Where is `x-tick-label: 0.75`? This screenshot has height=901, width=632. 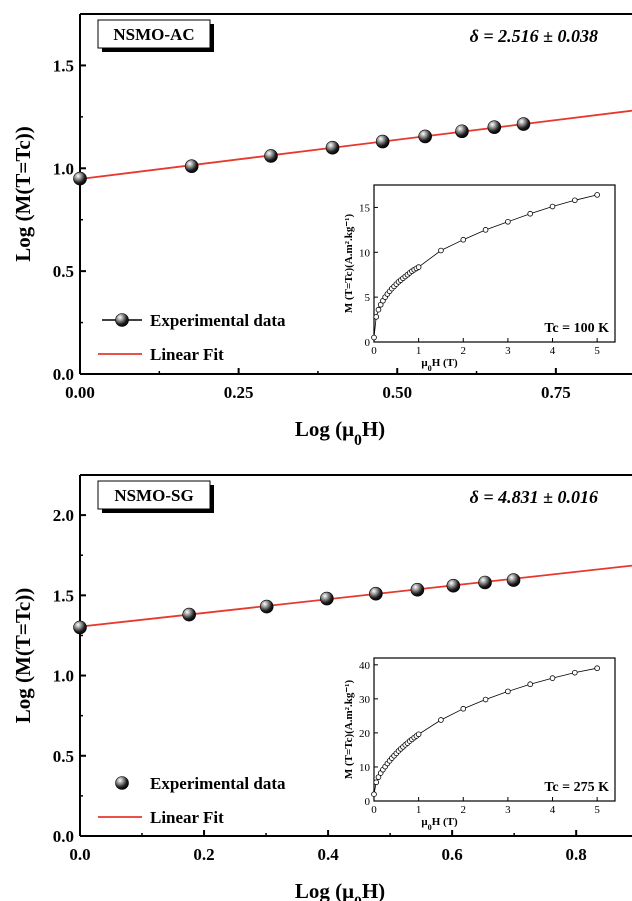
x-tick-label: 0.75 is located at coordinates (556, 392).